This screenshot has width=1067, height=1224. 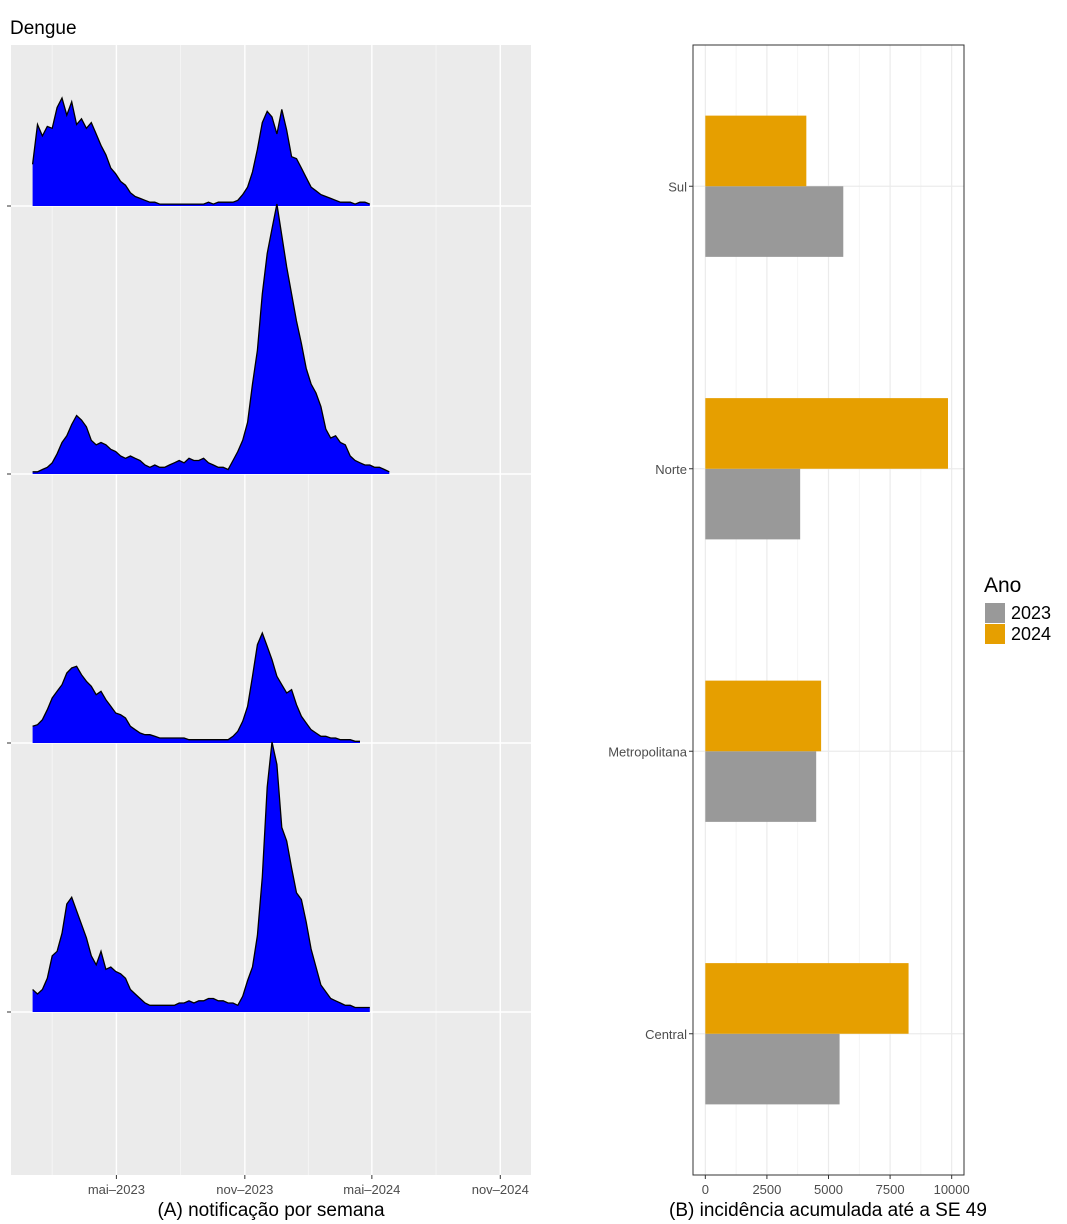 I want to click on ridge-area-sul, so click(x=201, y=152).